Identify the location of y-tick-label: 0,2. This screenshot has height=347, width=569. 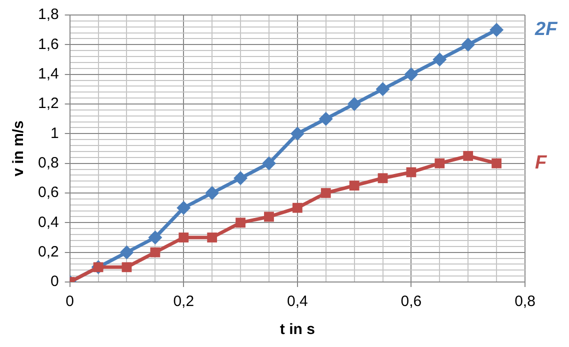
(48, 251).